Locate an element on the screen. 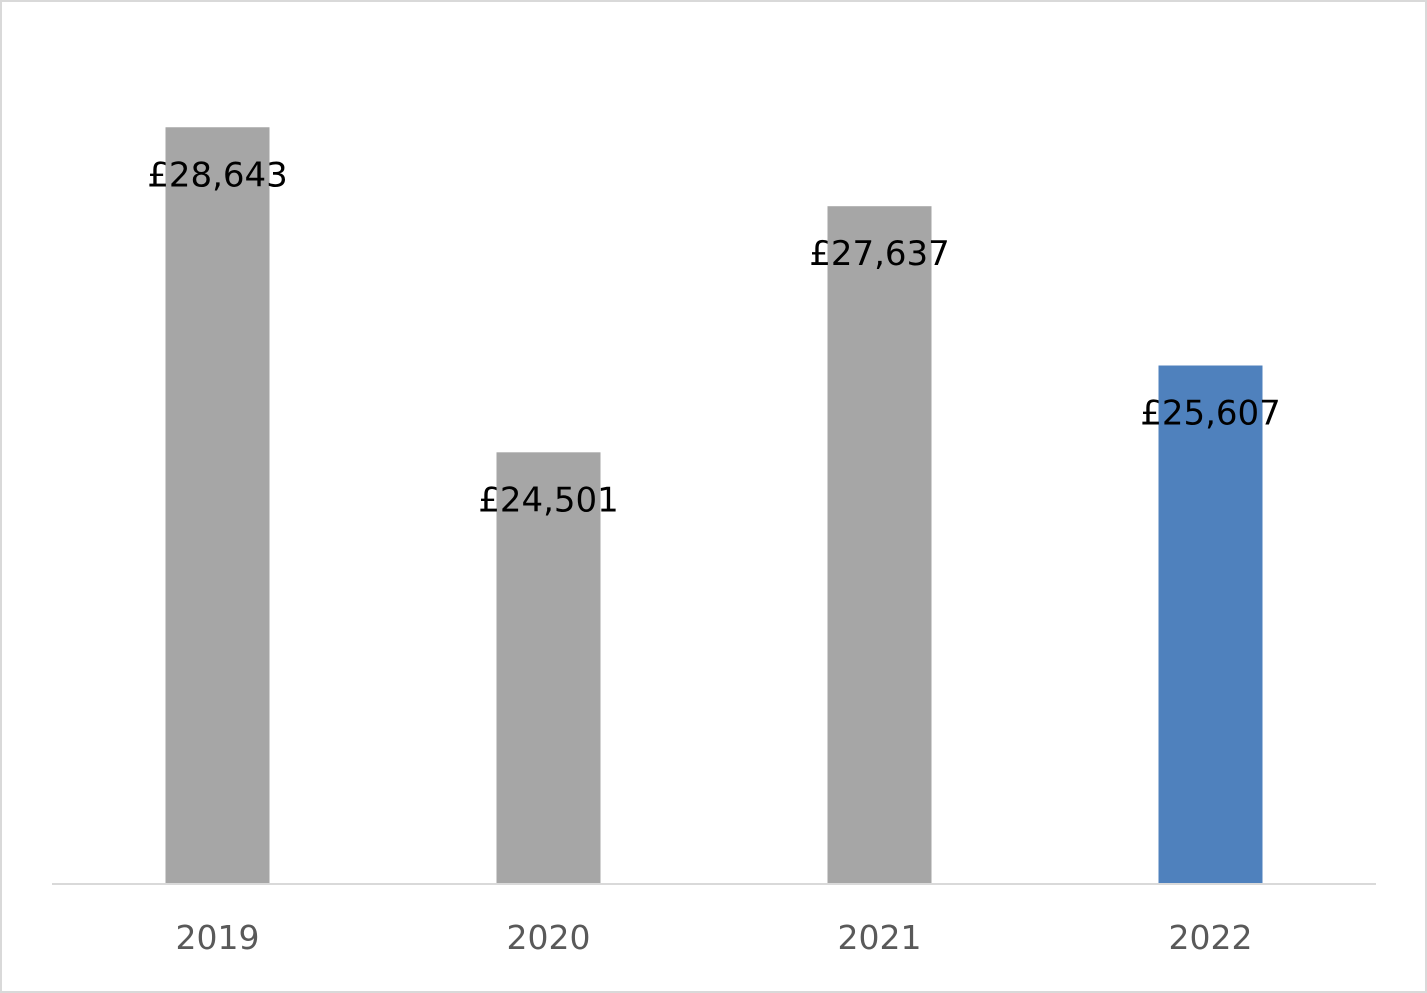 The width and height of the screenshot is (1427, 993). data-label-2021: £27,637 is located at coordinates (879, 254).